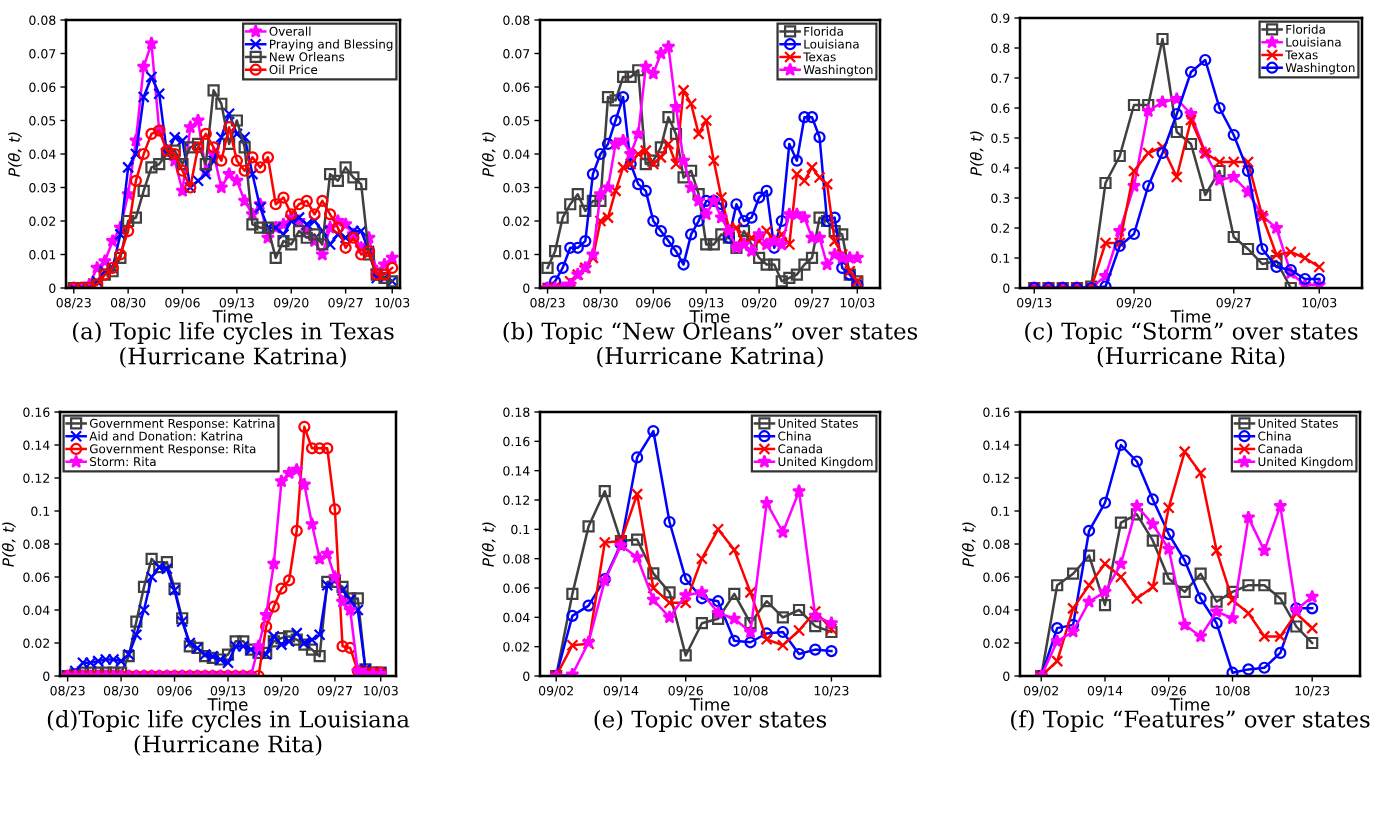 The image size is (1378, 814). What do you see at coordinates (1191, 345) in the screenshot?
I see `text: (c) Topic “Storm” over states (Hurricane Rita)` at bounding box center [1191, 345].